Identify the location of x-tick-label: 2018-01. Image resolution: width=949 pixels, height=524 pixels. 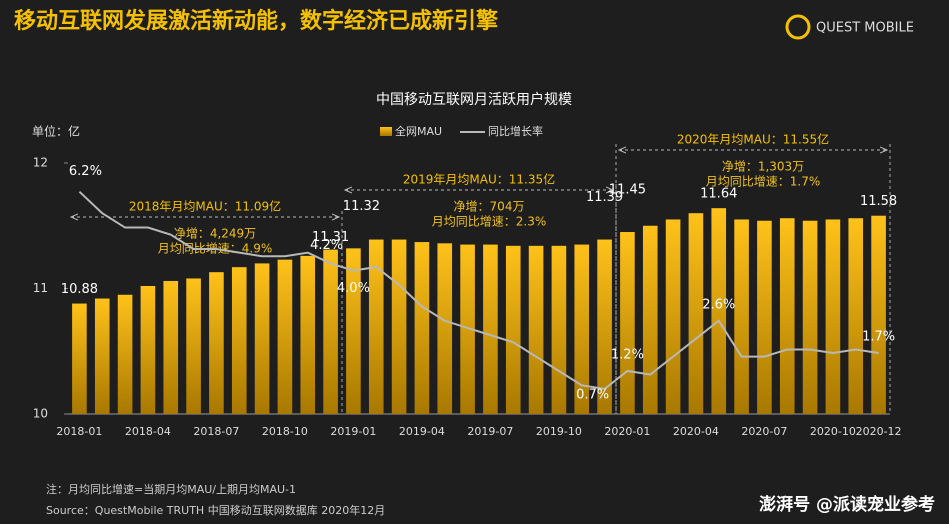
(79, 431).